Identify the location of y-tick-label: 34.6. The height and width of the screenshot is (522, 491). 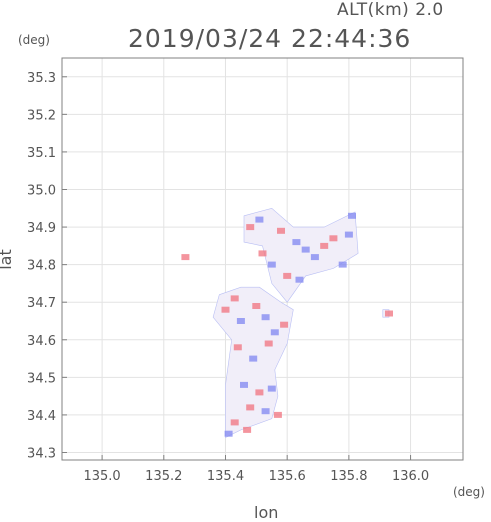
(41, 341).